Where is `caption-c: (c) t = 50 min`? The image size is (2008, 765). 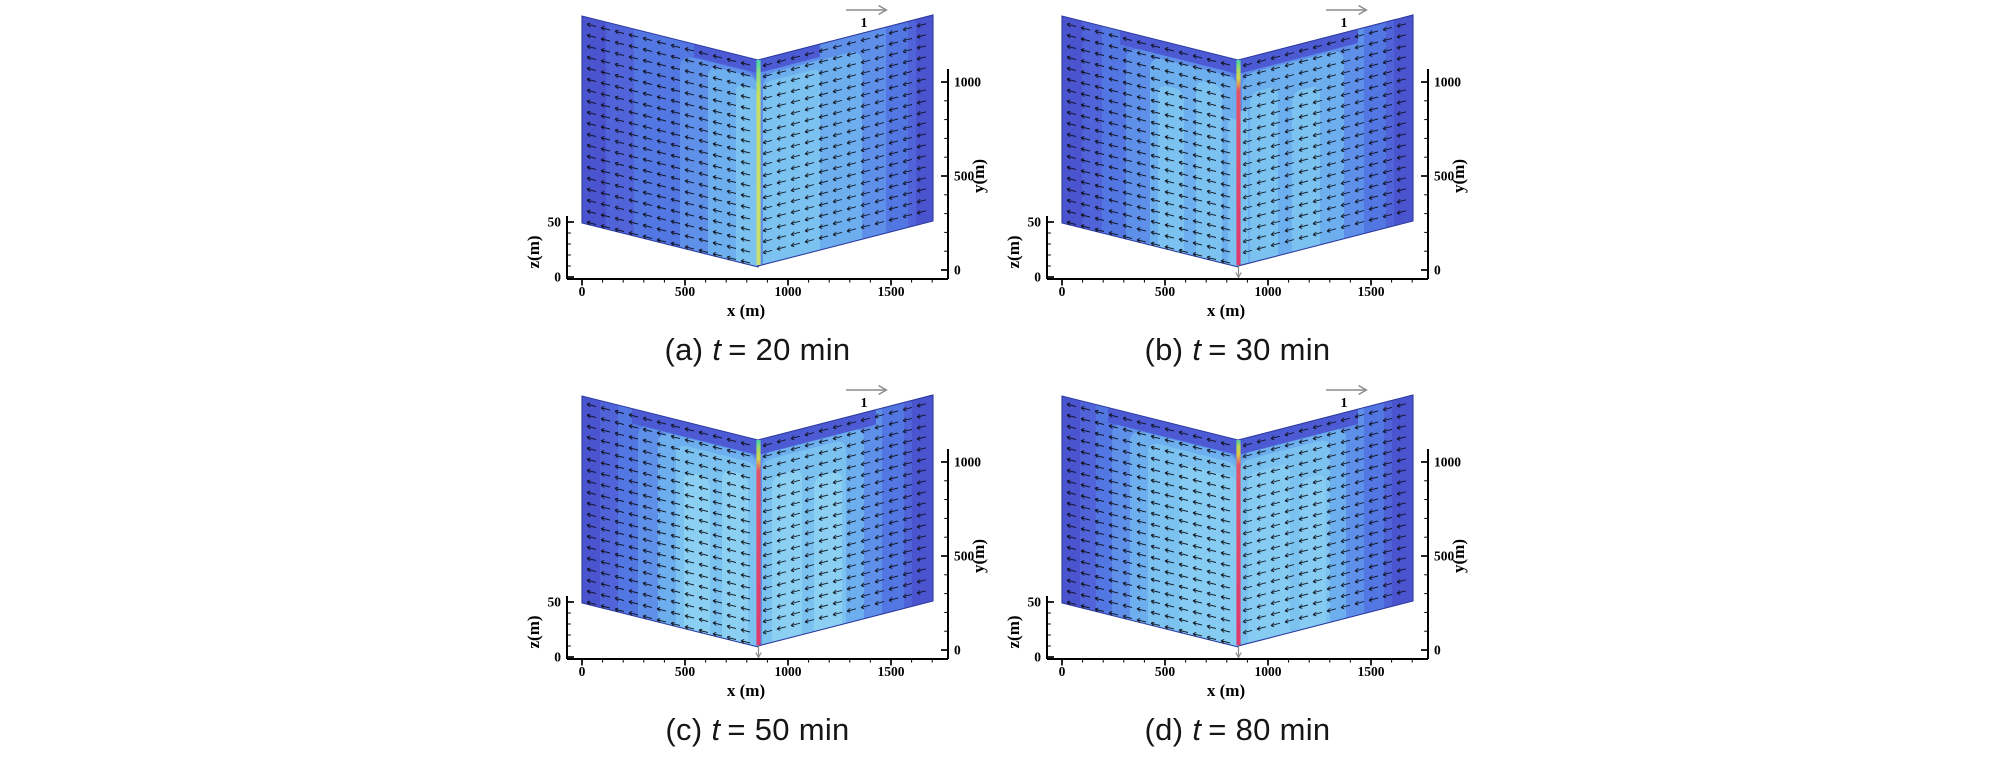
caption-c: (c) t = 50 min is located at coordinates (757, 730).